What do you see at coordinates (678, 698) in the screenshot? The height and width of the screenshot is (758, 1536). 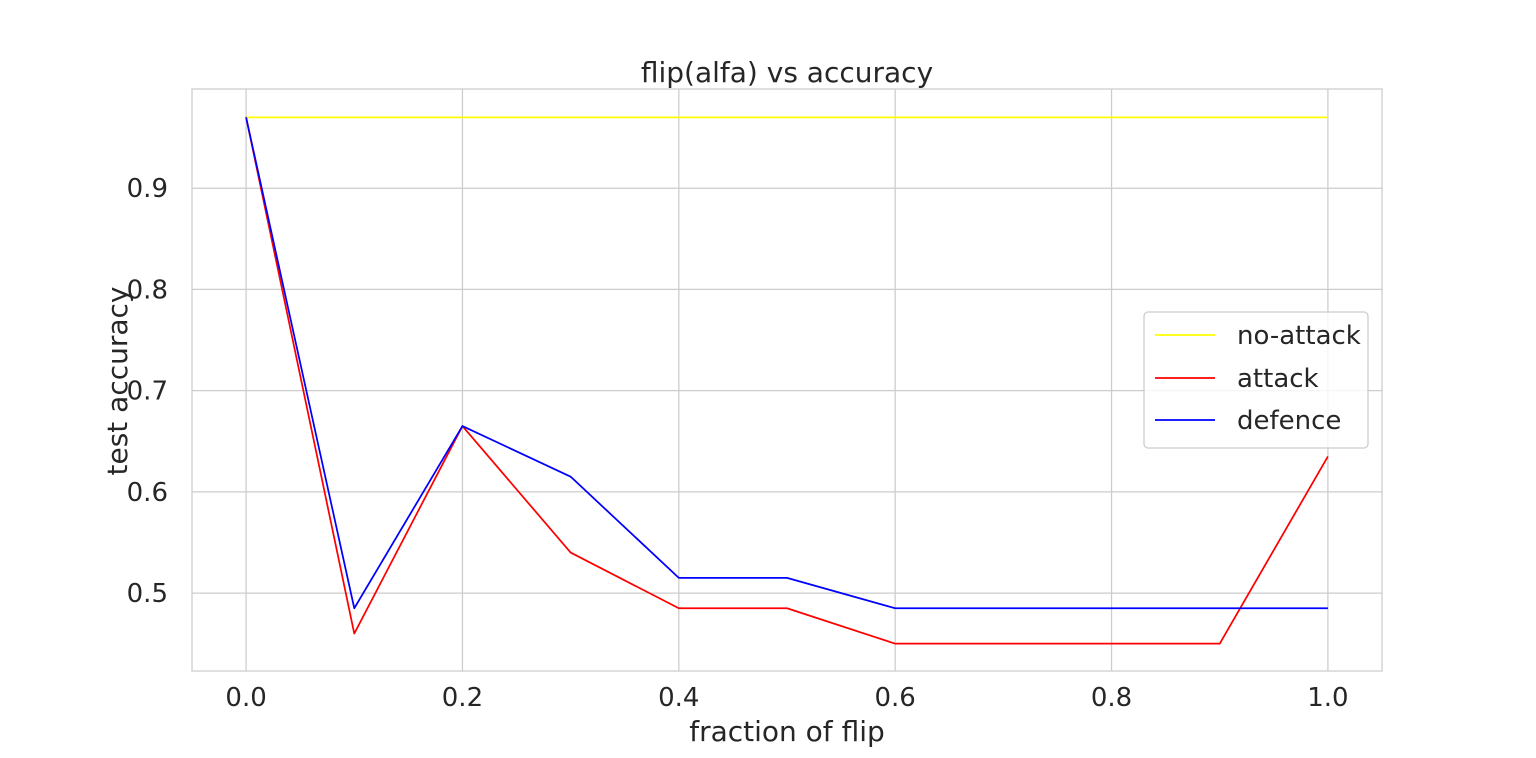 I see `x-tick-label: 0.4` at bounding box center [678, 698].